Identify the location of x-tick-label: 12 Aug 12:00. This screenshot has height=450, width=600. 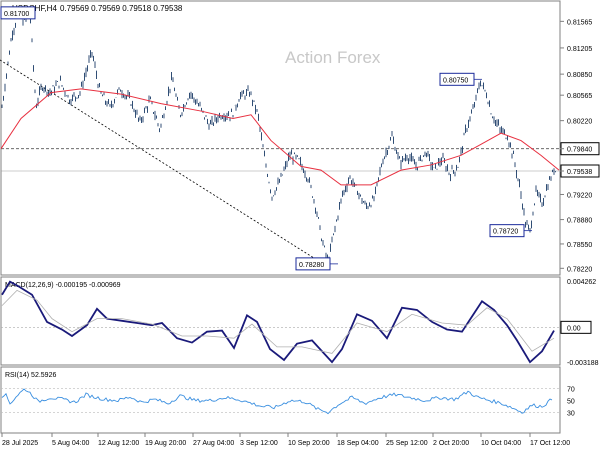
(118, 443).